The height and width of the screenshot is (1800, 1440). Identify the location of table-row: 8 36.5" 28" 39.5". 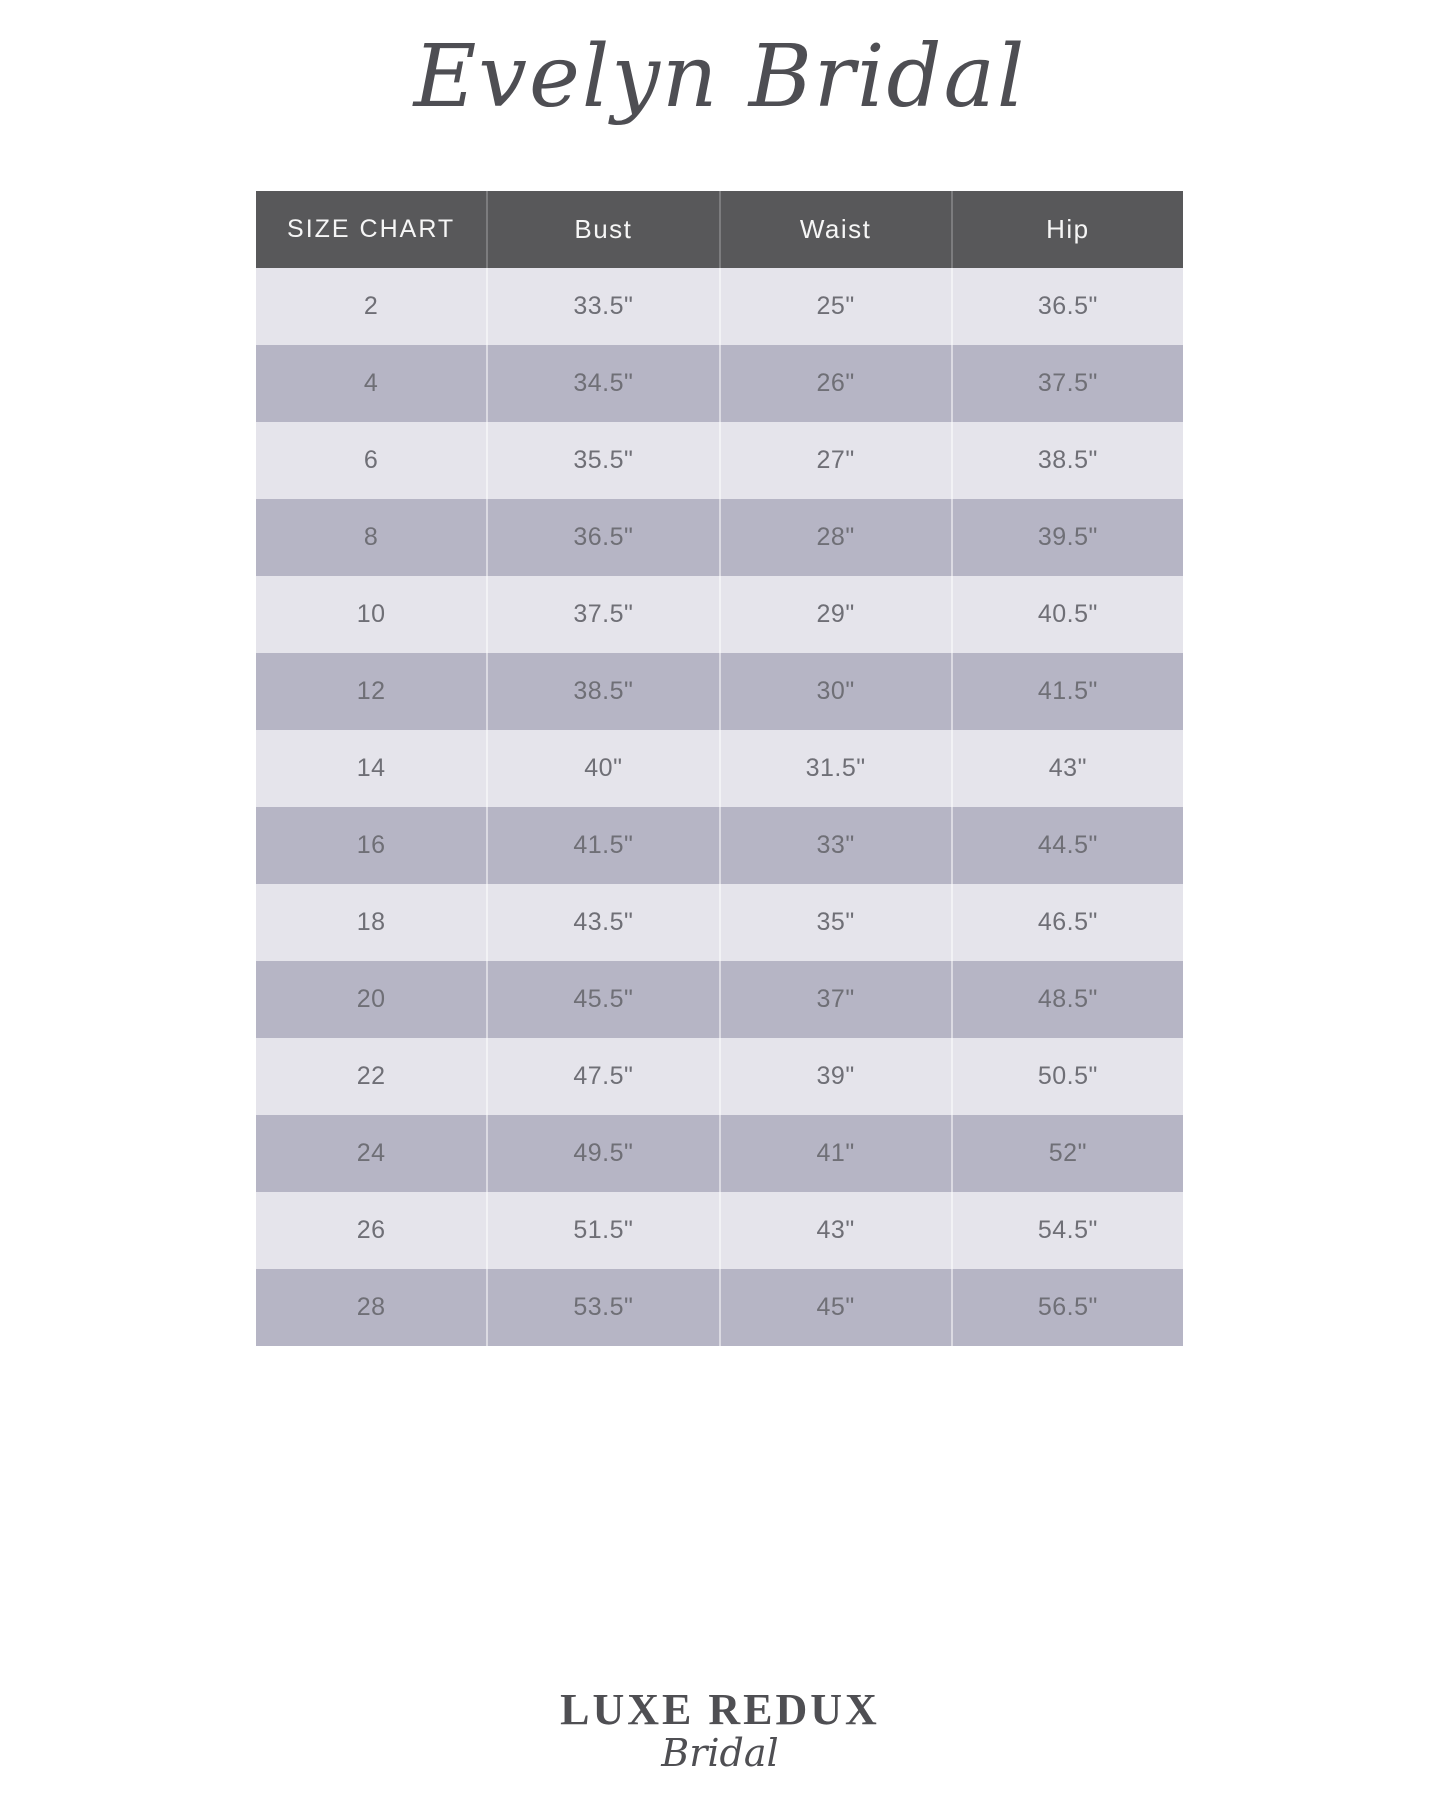
(719, 537).